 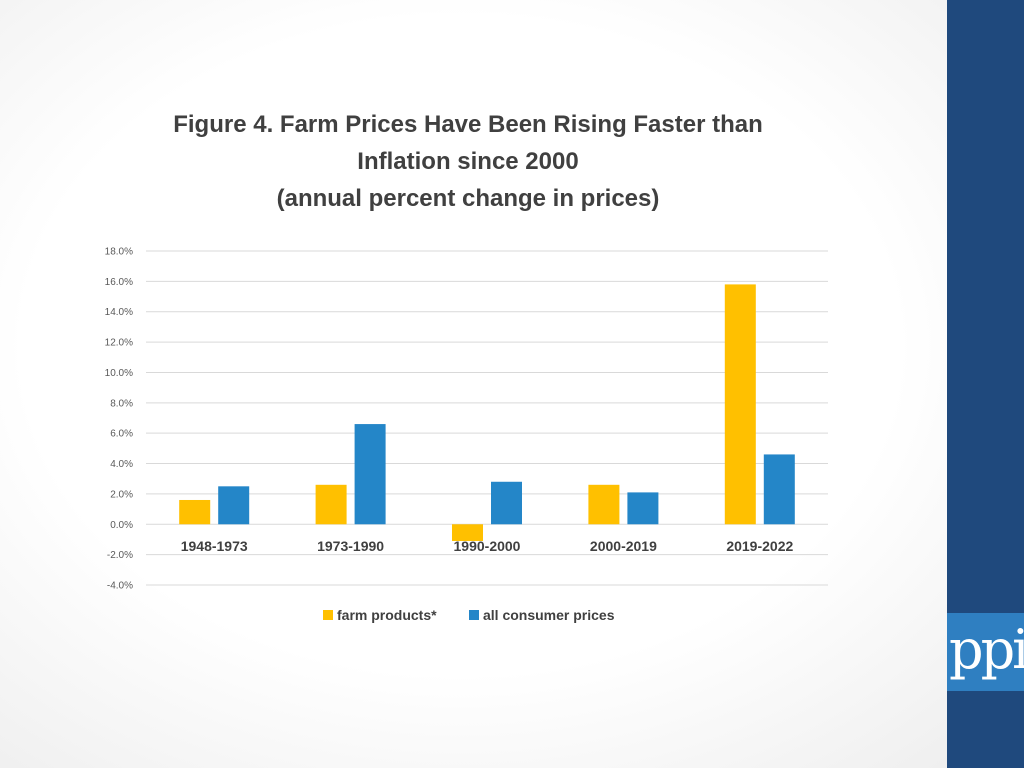 I want to click on y-tick-label: 0.0%, so click(x=121, y=525).